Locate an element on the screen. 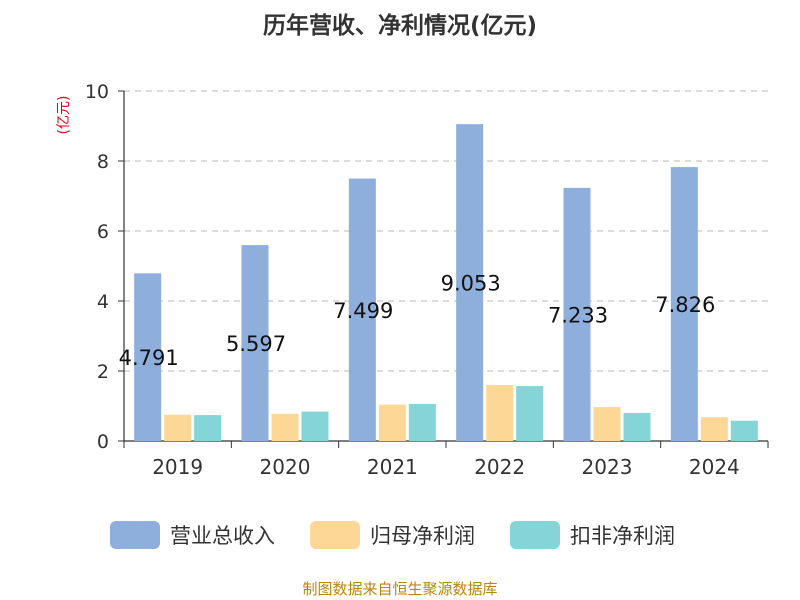 The height and width of the screenshot is (600, 800). bar-1-2022 is located at coordinates (470, 283).